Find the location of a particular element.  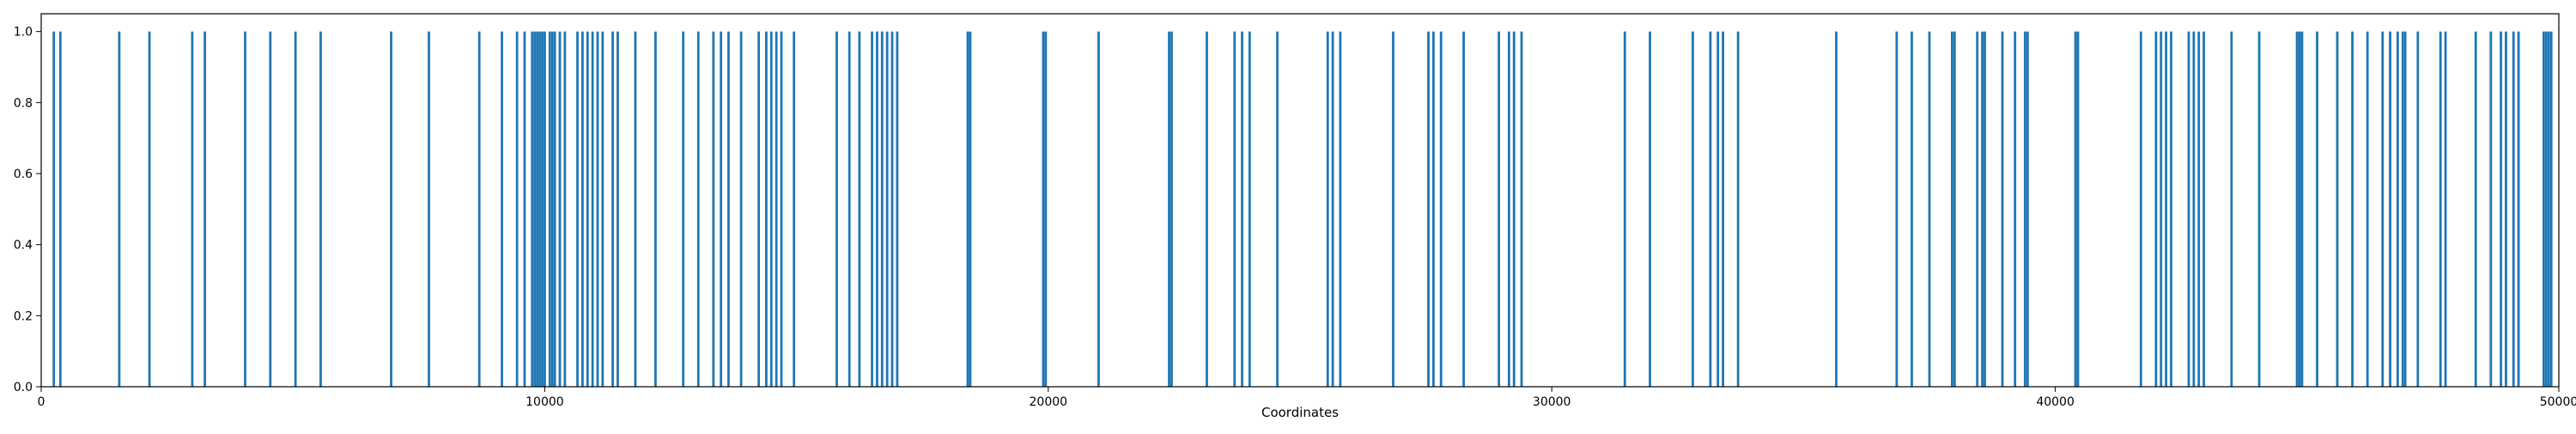

y-tick-label: 0.8 is located at coordinates (23, 103).